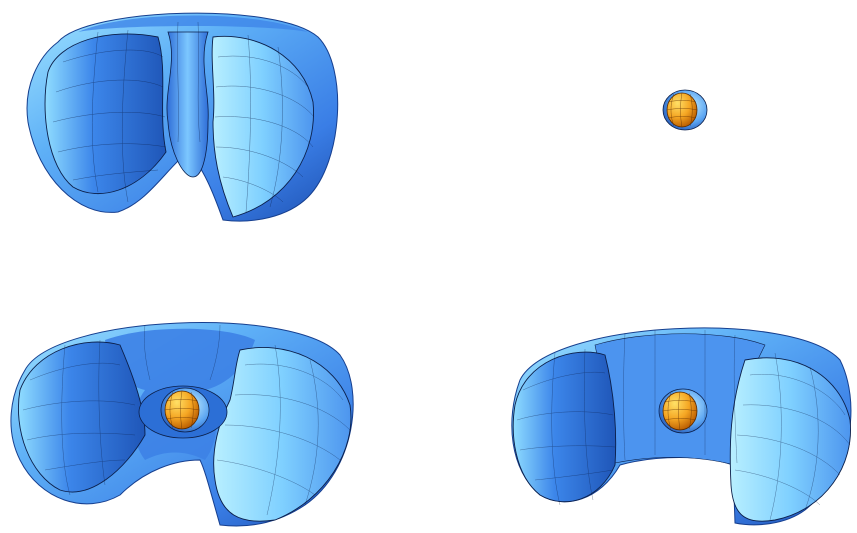 The width and height of the screenshot is (857, 533). Describe the element at coordinates (682, 110) in the screenshot. I see `orange-sphere` at that location.